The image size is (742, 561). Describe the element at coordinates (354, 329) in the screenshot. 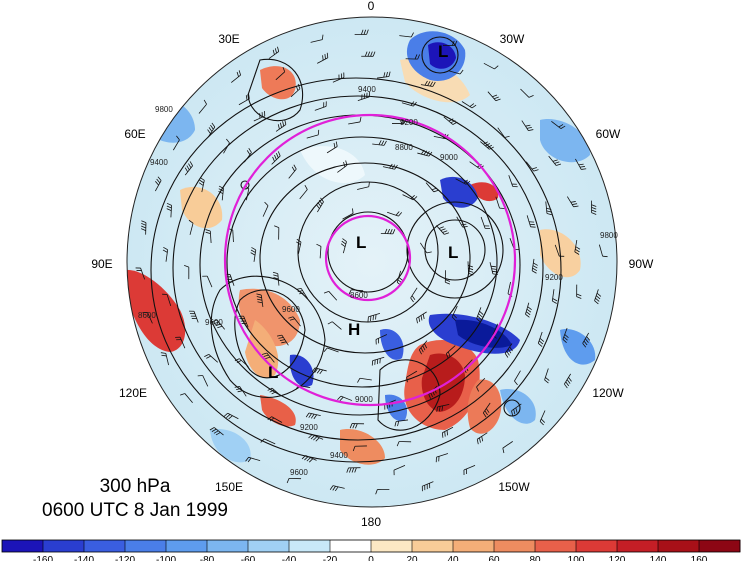

I see `pressure-center-label: H` at that location.